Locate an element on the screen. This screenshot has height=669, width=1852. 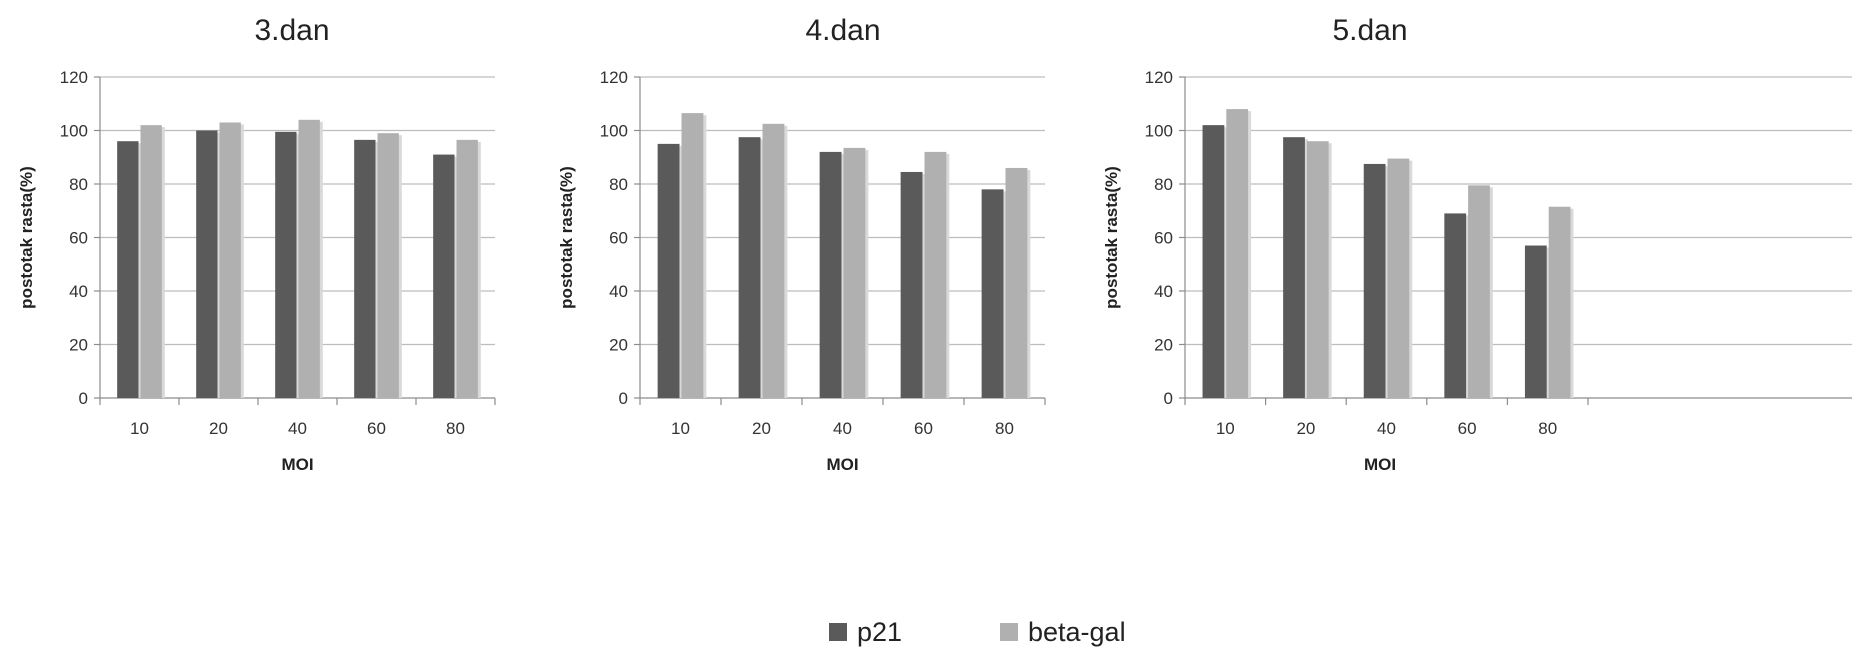
legend-label-beta-gal: beta-gal is located at coordinates (1077, 632).